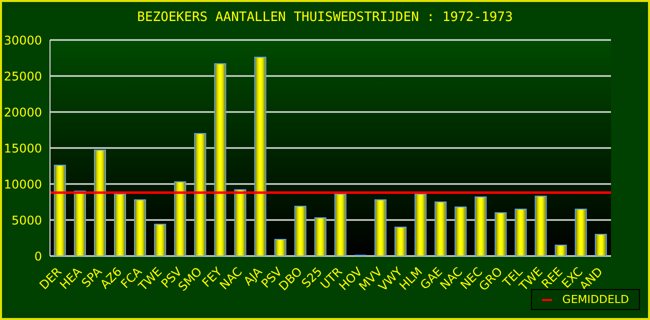  What do you see at coordinates (23, 40) in the screenshot?
I see `y-tick-label: 30000` at bounding box center [23, 40].